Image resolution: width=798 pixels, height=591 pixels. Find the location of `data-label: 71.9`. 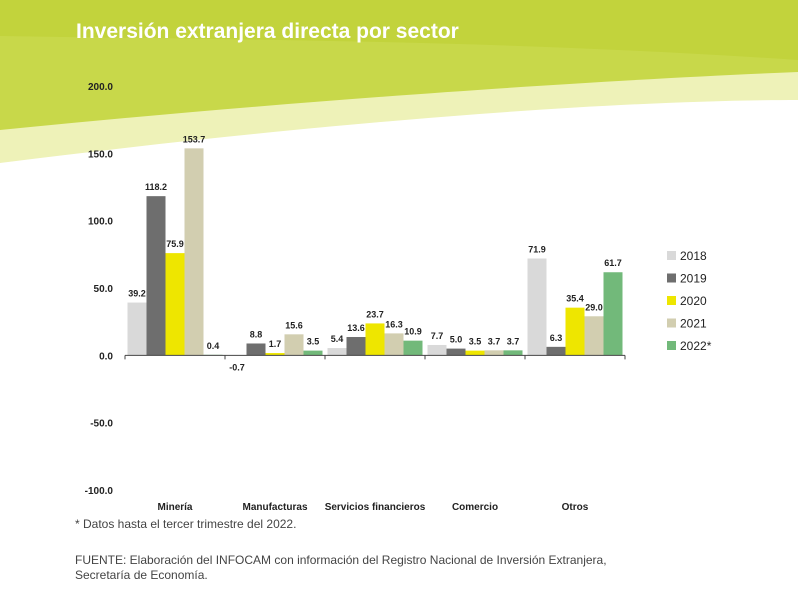

data-label: 71.9 is located at coordinates (537, 250).